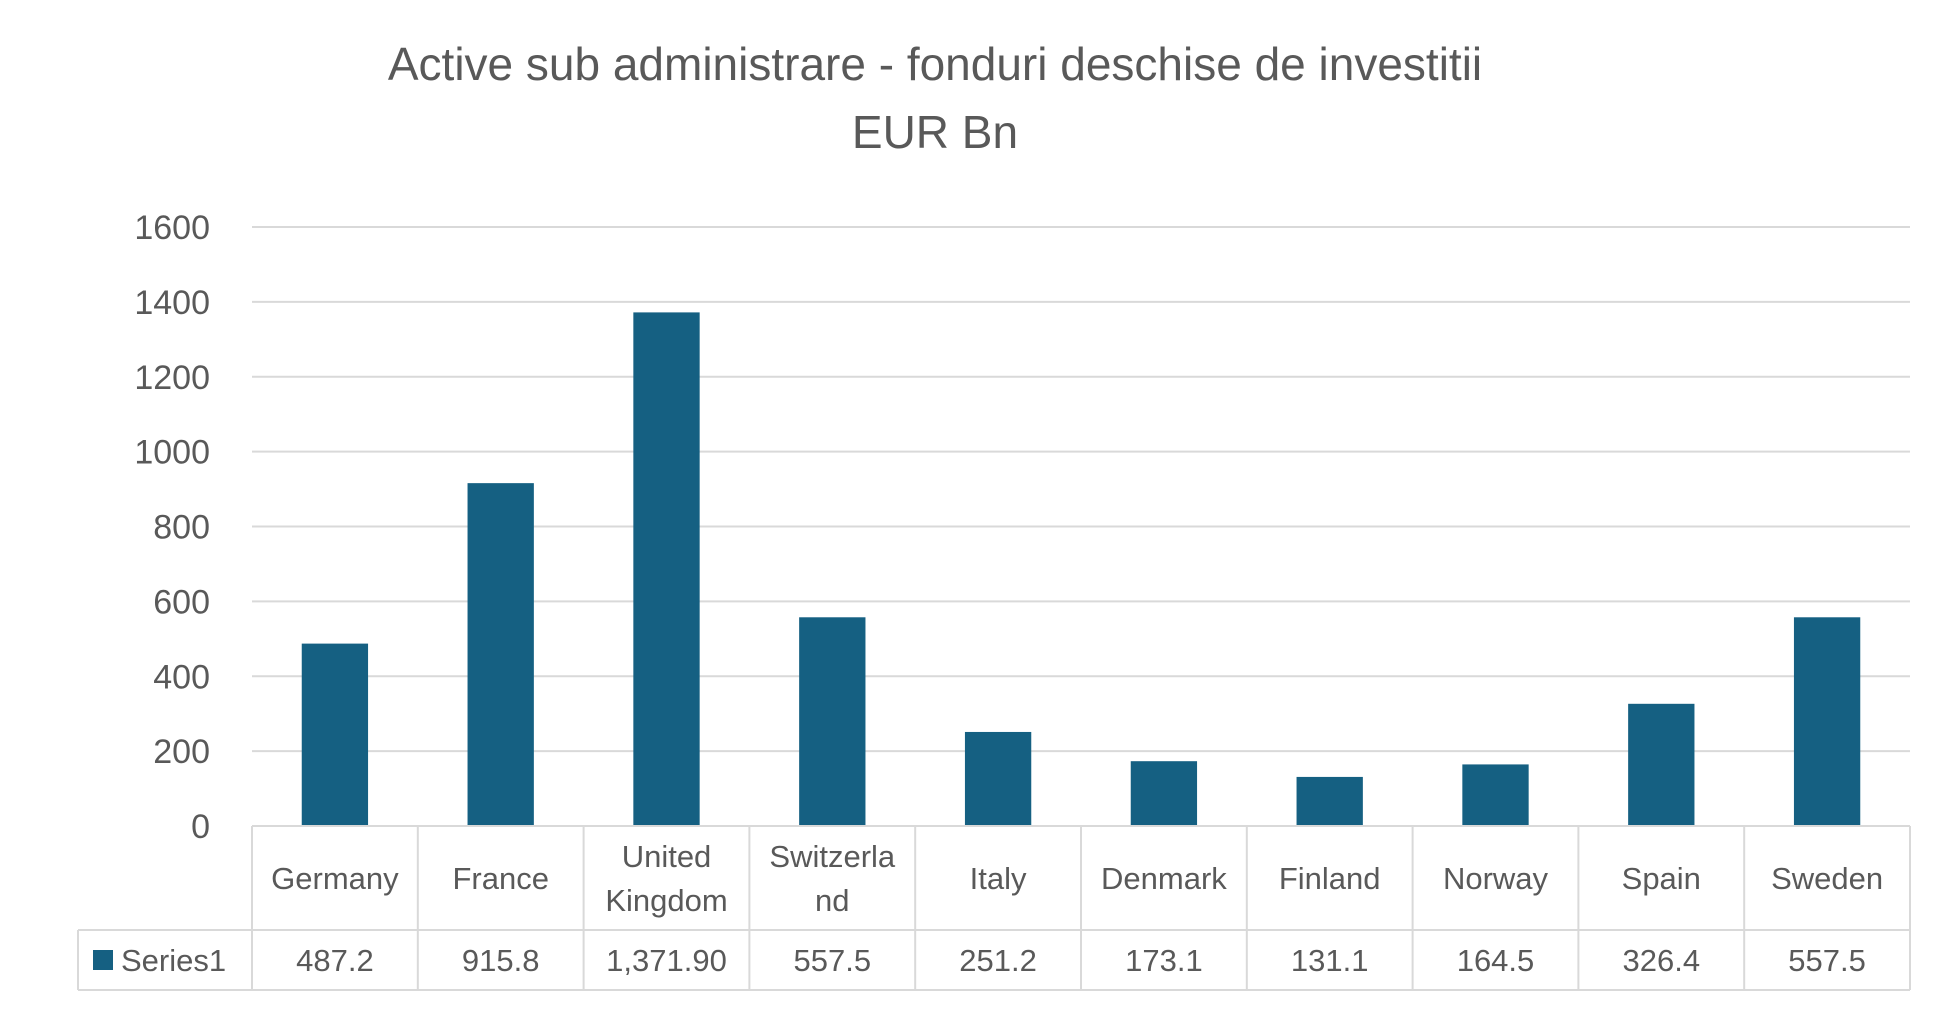 Image resolution: width=1955 pixels, height=1009 pixels. Describe the element at coordinates (1330, 960) in the screenshot. I see `data-label: 131.1` at that location.